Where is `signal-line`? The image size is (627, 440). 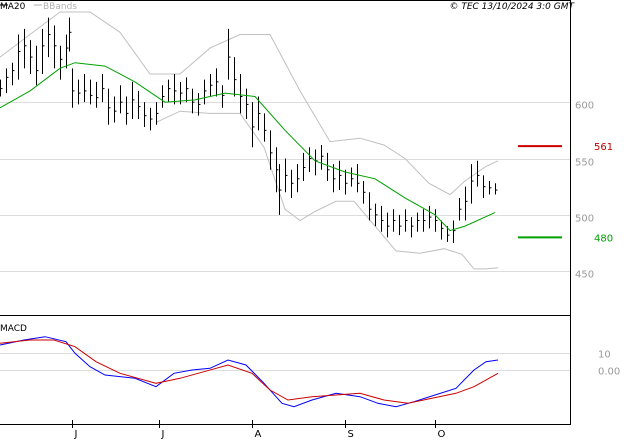 signal-line is located at coordinates (249, 371).